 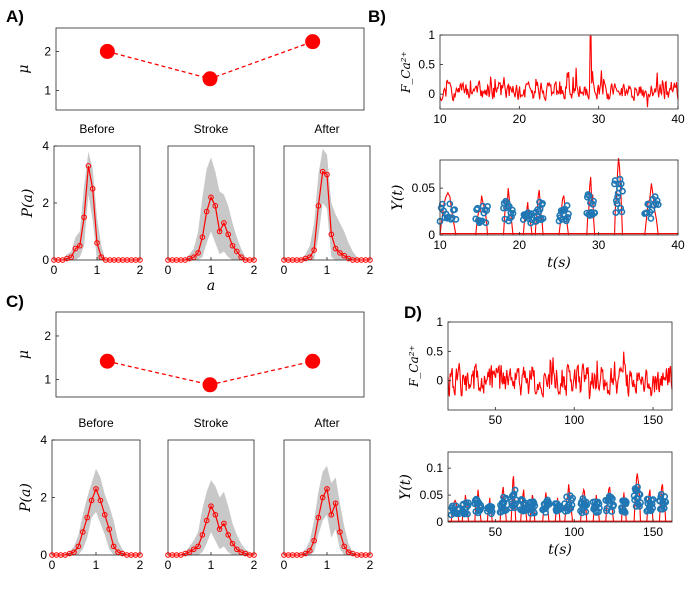 I want to click on B_fca-chart: 10 20 30 40 0 0.5 1 F_Ca²⁺, so click(x=542, y=77).